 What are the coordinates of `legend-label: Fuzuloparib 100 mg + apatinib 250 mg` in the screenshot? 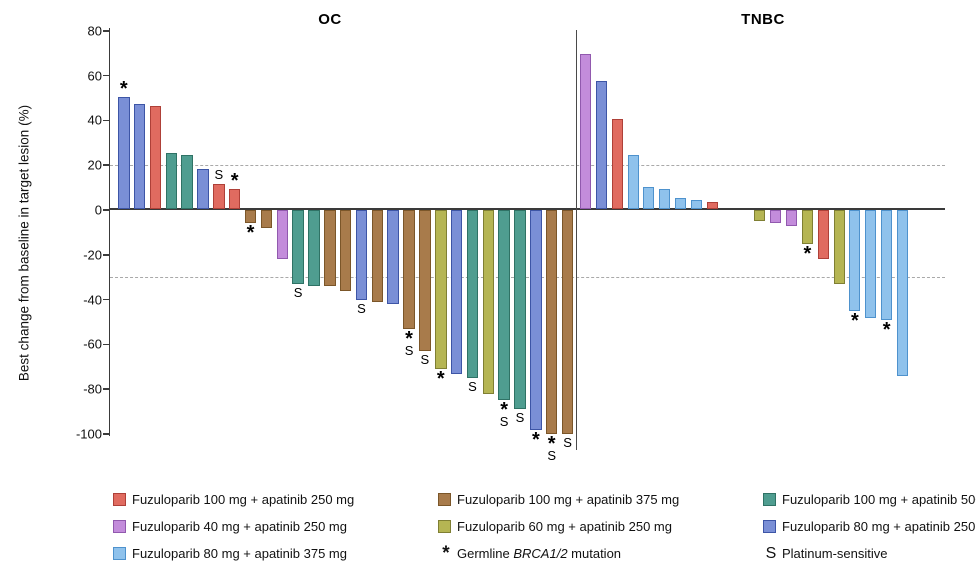 It's located at (243, 499).